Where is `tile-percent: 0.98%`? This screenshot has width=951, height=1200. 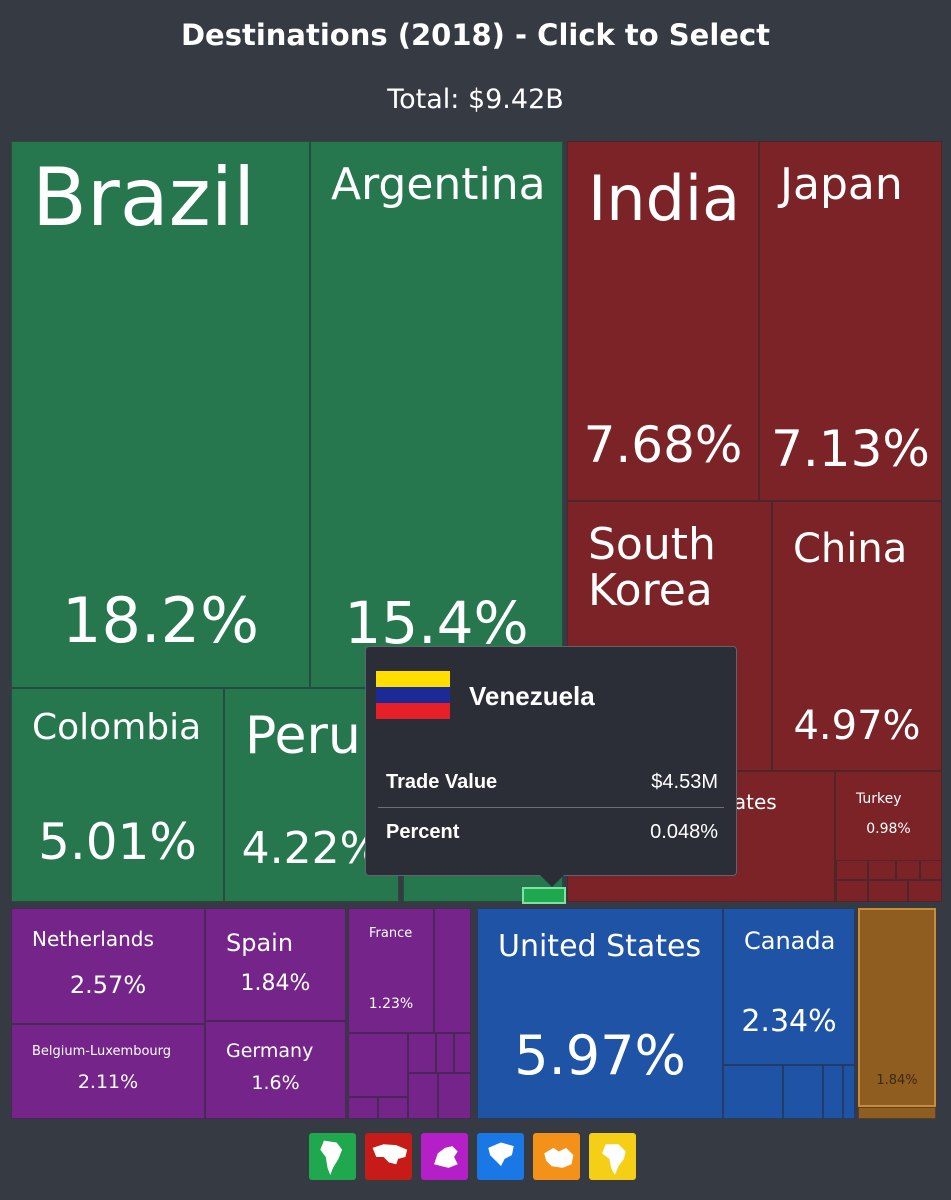
tile-percent: 0.98% is located at coordinates (888, 829).